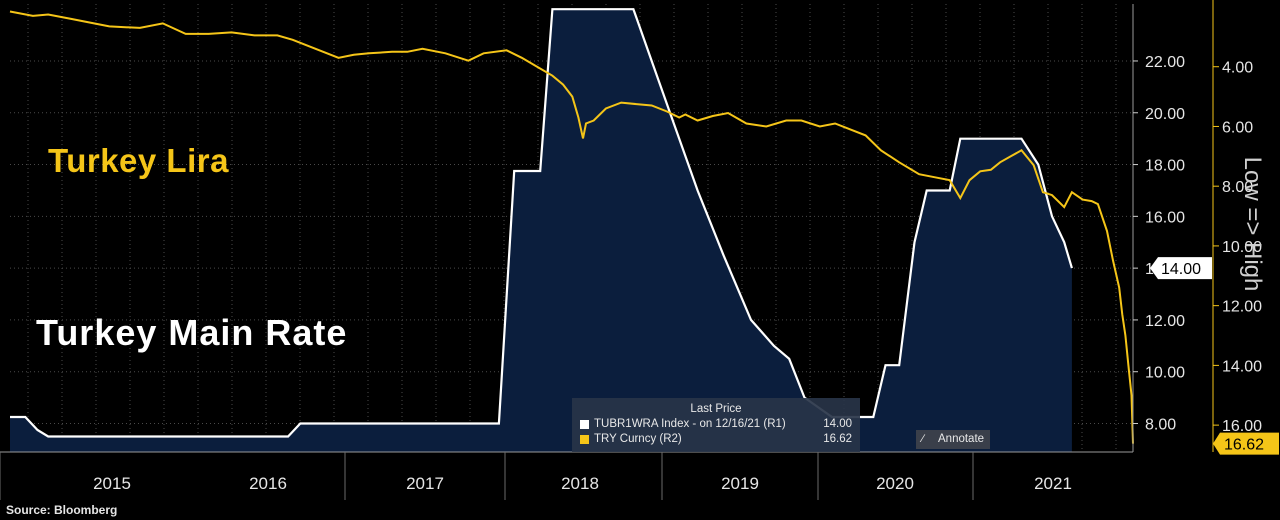 This screenshot has height=520, width=1280. I want to click on right-axis-title: Low => High, so click(1252, 224).